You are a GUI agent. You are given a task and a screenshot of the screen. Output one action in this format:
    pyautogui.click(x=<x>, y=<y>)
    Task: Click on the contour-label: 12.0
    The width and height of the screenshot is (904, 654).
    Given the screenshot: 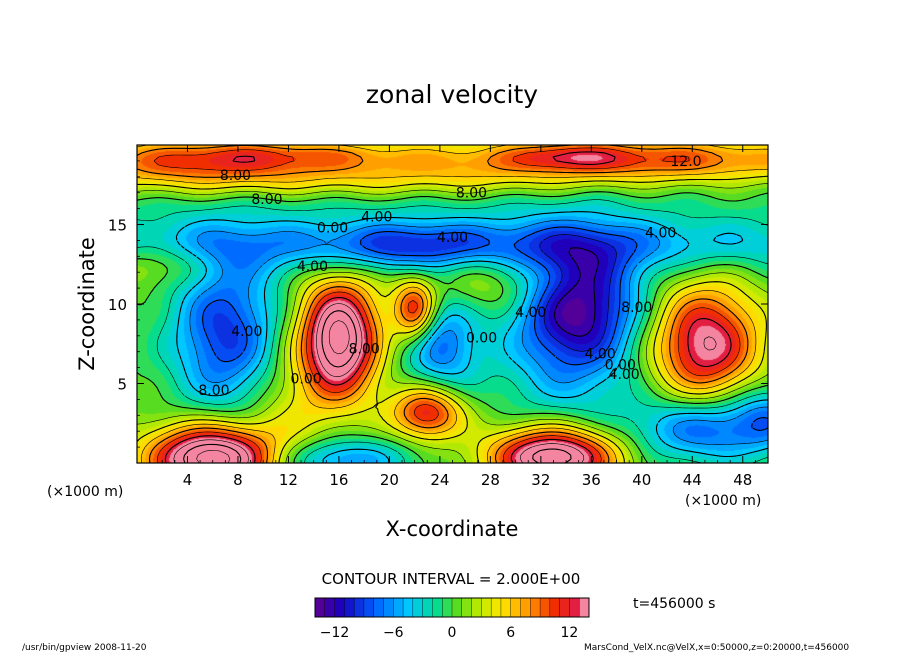 What is the action you would take?
    pyautogui.click(x=685, y=162)
    